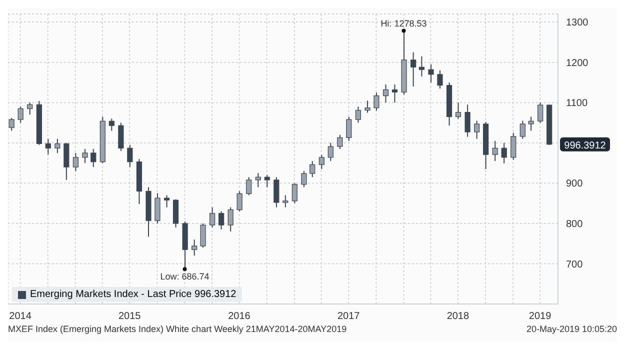 The width and height of the screenshot is (625, 349). Describe the element at coordinates (577, 63) in the screenshot. I see `y-tick-label: 1200` at that location.